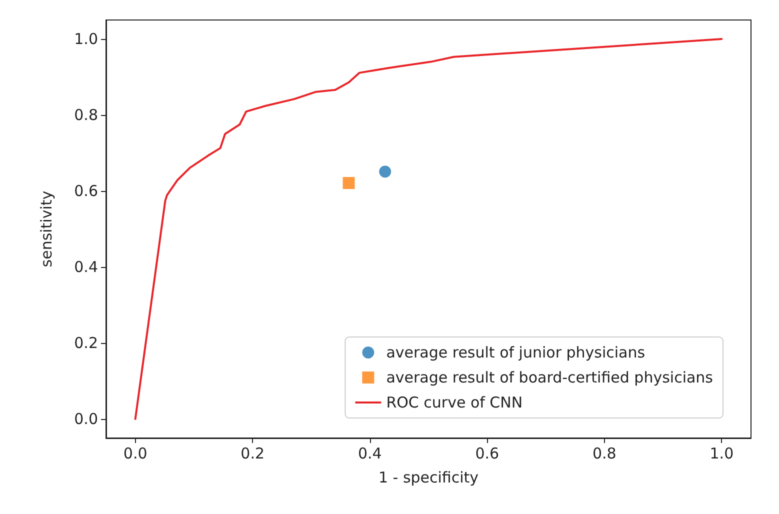 This screenshot has width=779, height=514. Describe the element at coordinates (487, 453) in the screenshot. I see `x-tick-label: 0.6` at that location.